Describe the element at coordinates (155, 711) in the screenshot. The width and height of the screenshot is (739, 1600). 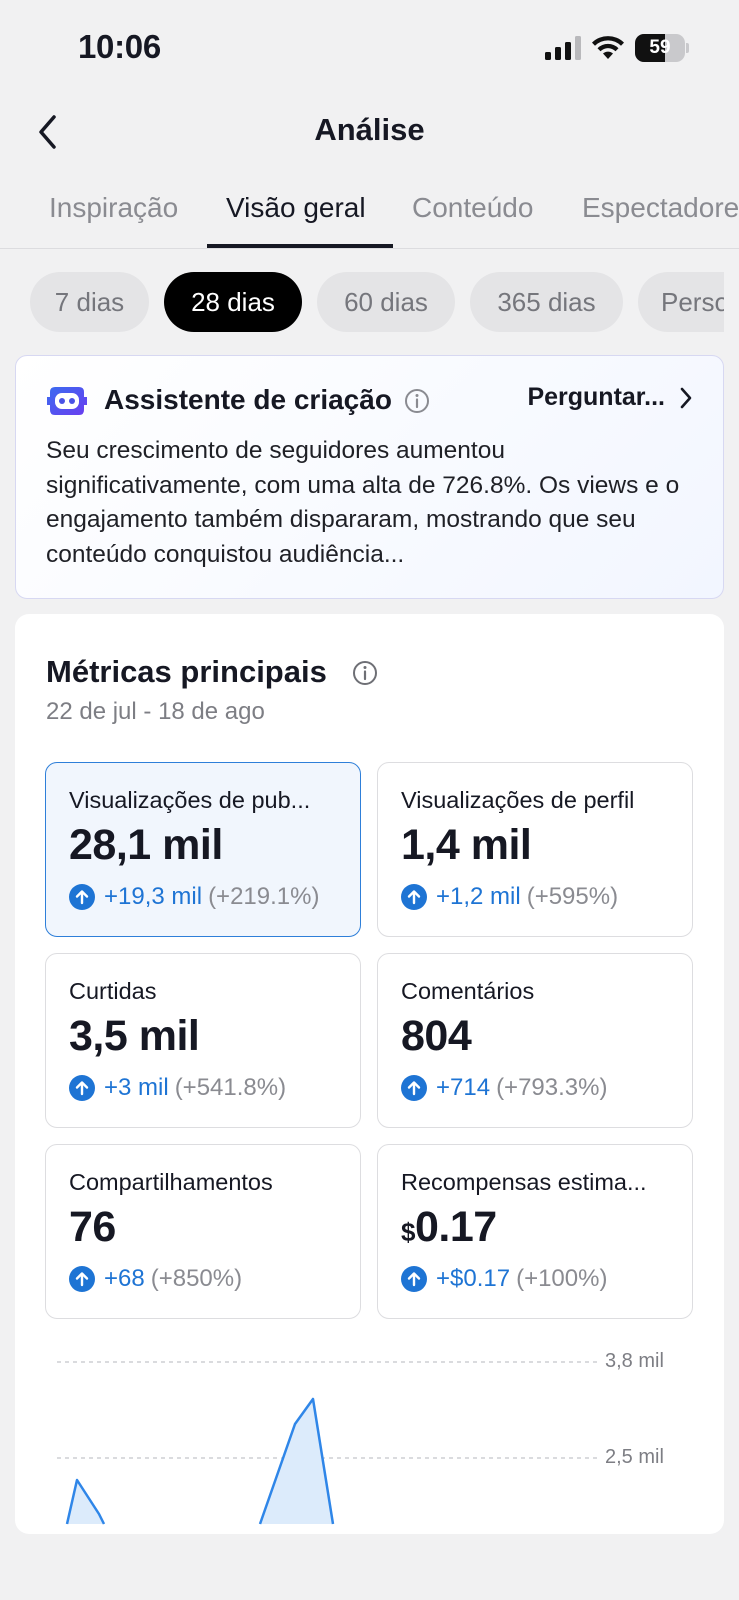
I see `panel-date-range: 22 de jul - 18 de ago` at that location.